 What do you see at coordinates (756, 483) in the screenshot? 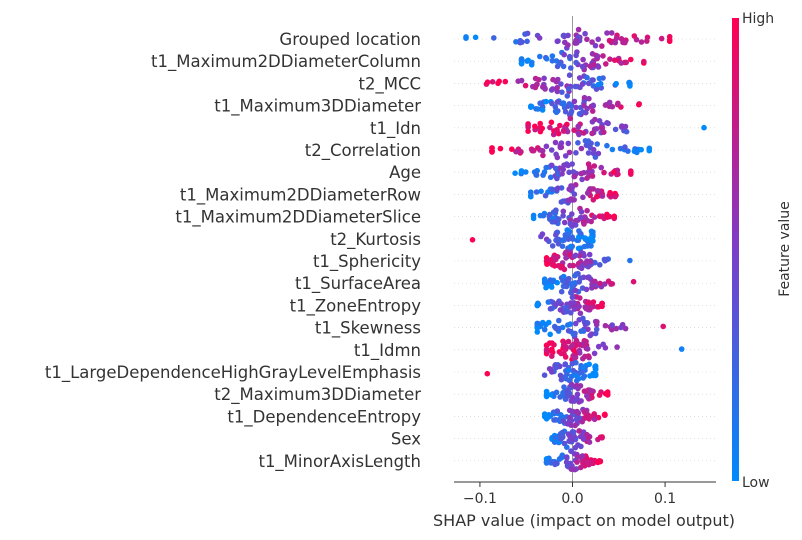
I see `colorbar-low-label: Low` at bounding box center [756, 483].